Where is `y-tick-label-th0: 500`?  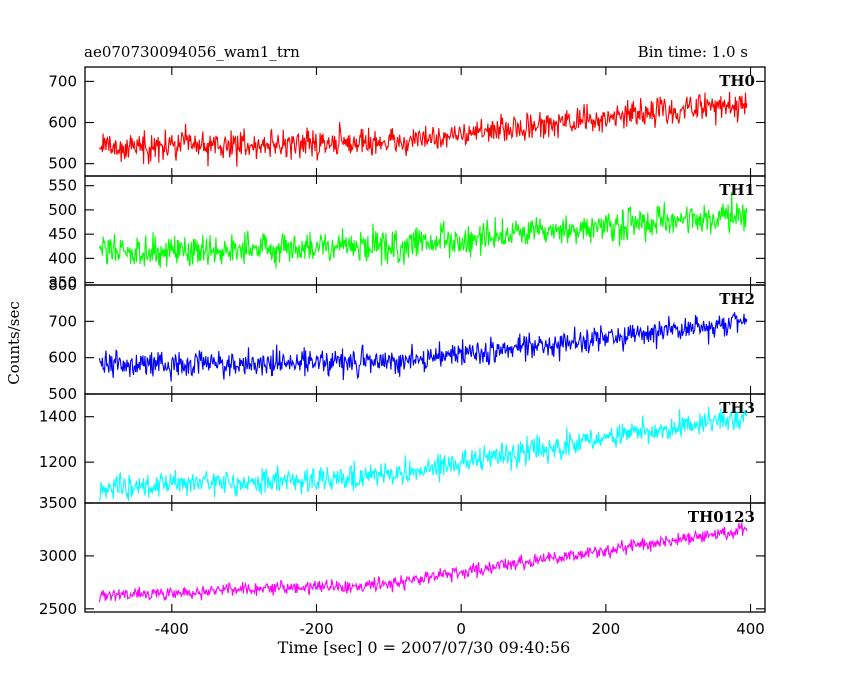
y-tick-label-th0: 500 is located at coordinates (62, 164).